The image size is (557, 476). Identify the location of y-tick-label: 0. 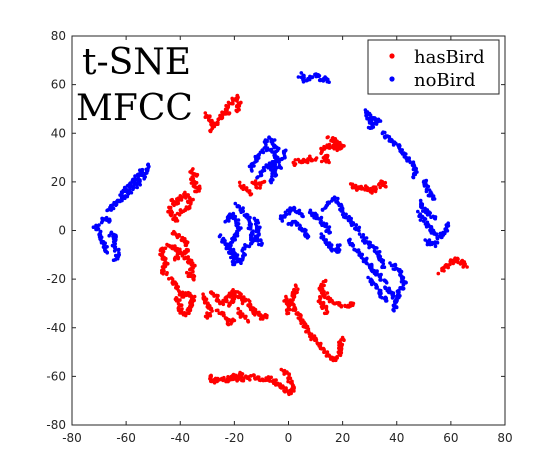
(62, 231).